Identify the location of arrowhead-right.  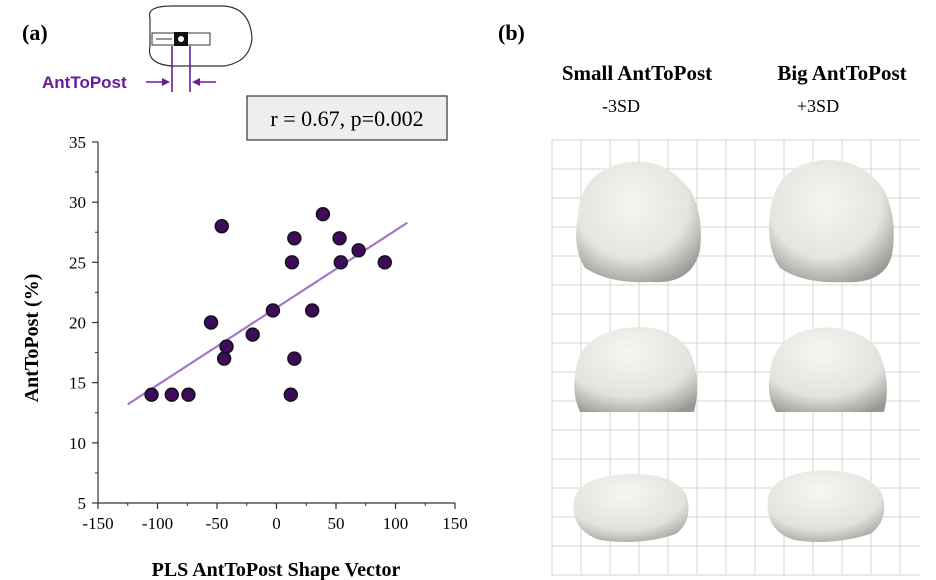
(196, 82).